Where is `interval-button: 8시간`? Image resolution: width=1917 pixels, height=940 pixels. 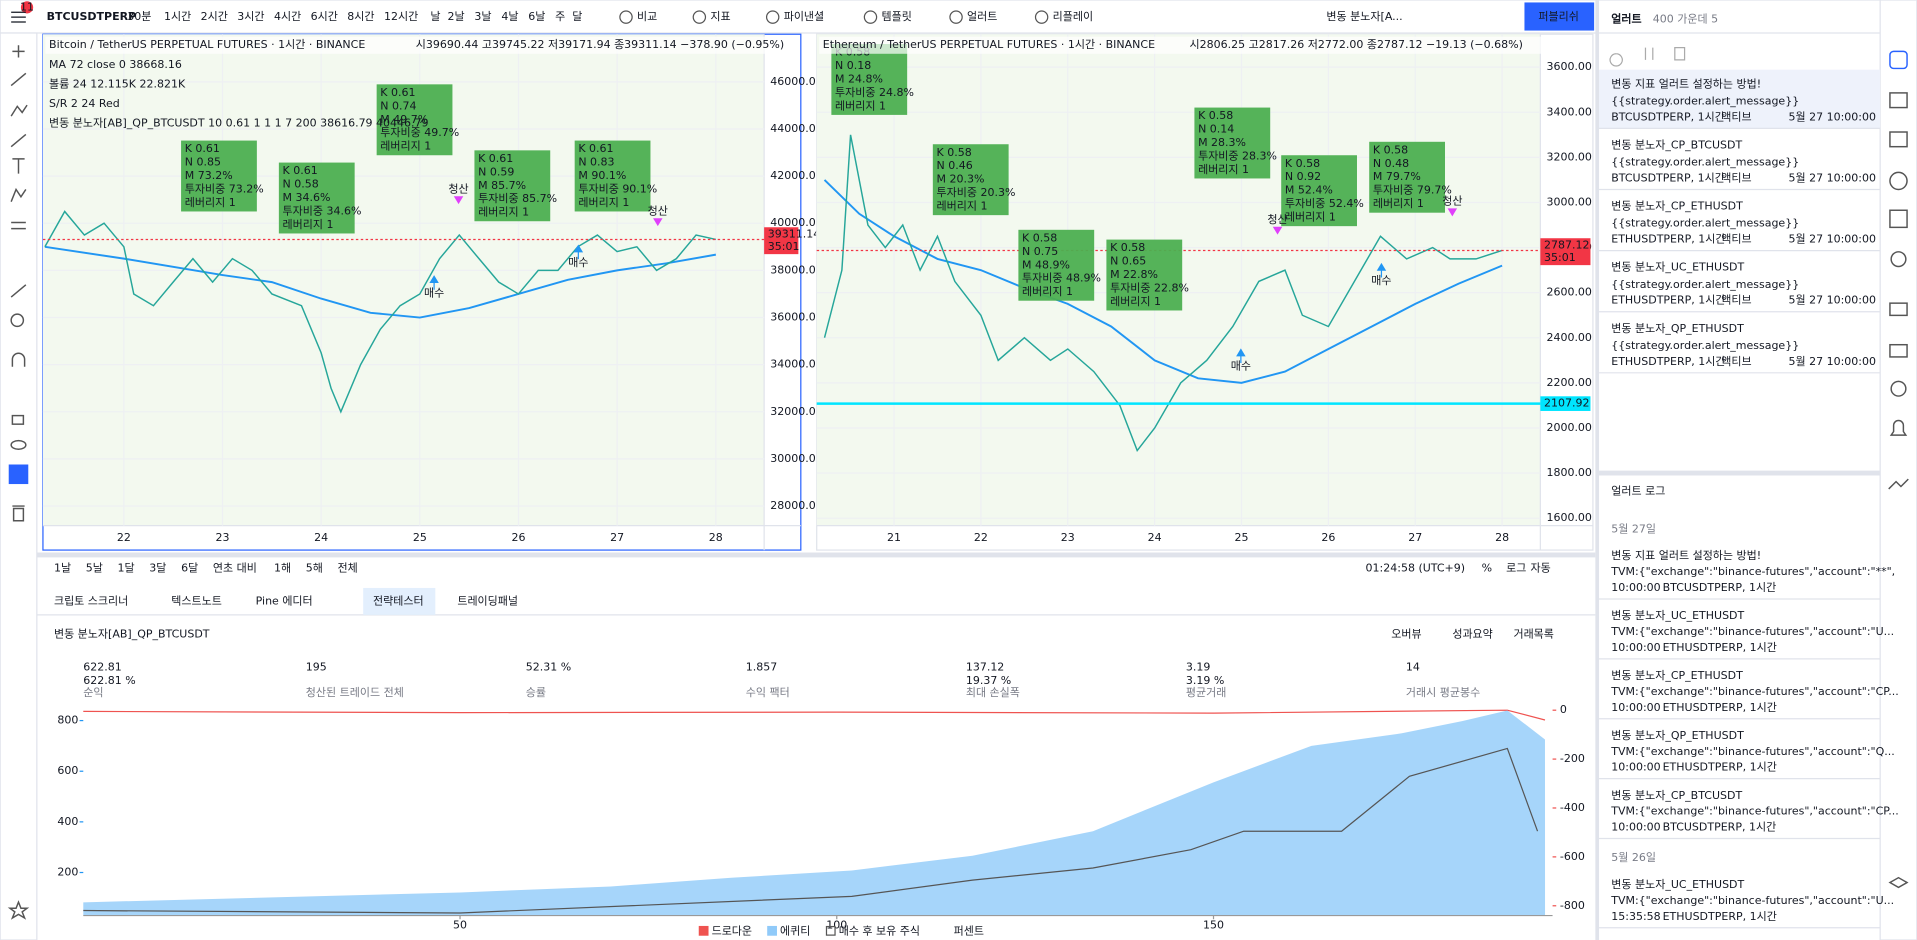
interval-button: 8시간 is located at coordinates (360, 16).